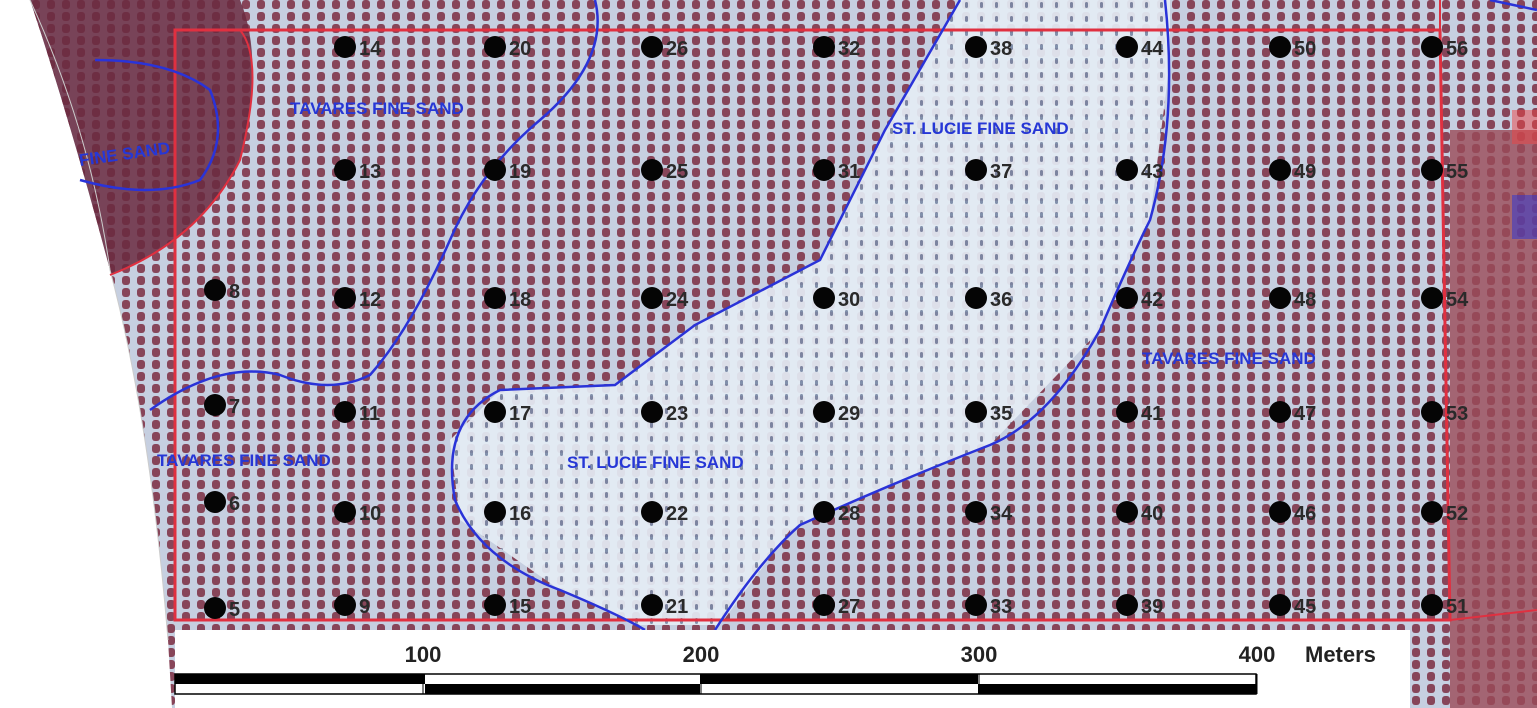 Image resolution: width=1537 pixels, height=708 pixels. I want to click on scale-unit: Meters, so click(1340, 654).